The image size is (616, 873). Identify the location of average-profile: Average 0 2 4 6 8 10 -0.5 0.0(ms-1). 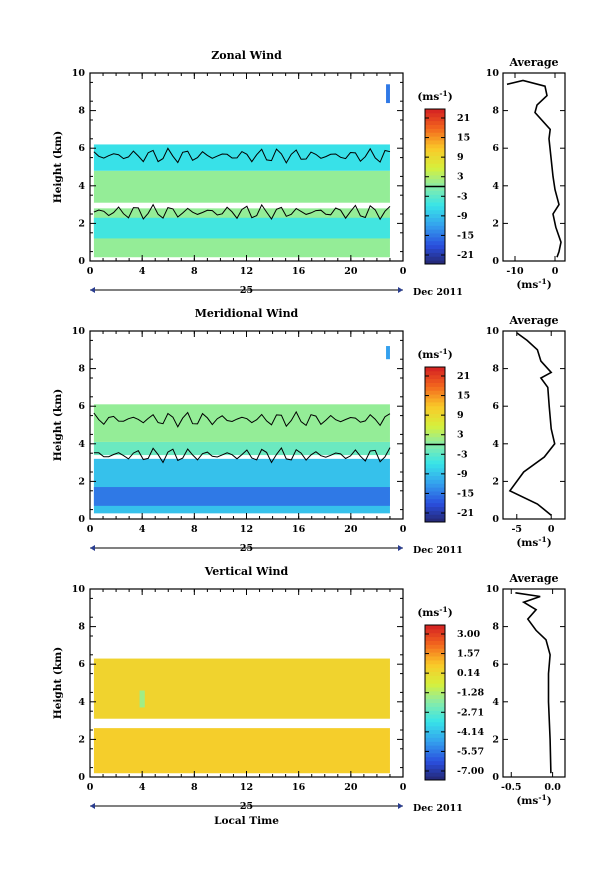
(526, 689).